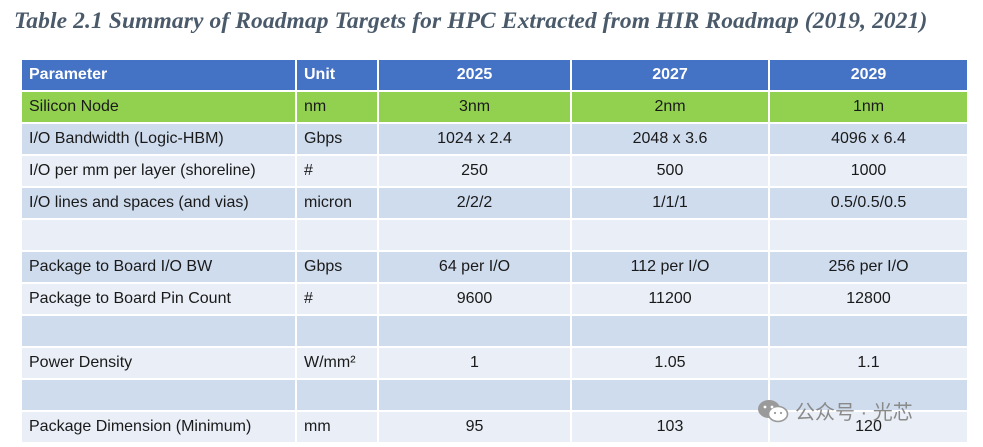 The width and height of the screenshot is (983, 447). What do you see at coordinates (869, 76) in the screenshot?
I see `header-2029: 2029` at bounding box center [869, 76].